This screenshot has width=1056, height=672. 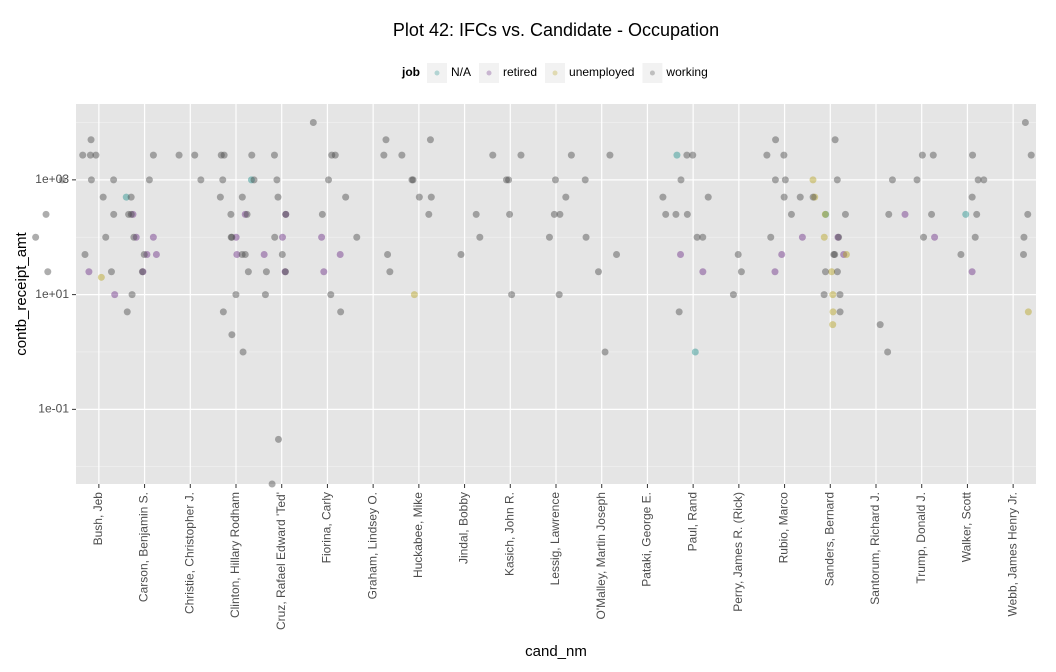 What do you see at coordinates (418, 535) in the screenshot?
I see `x-tick-label: Huckabee, Mike` at bounding box center [418, 535].